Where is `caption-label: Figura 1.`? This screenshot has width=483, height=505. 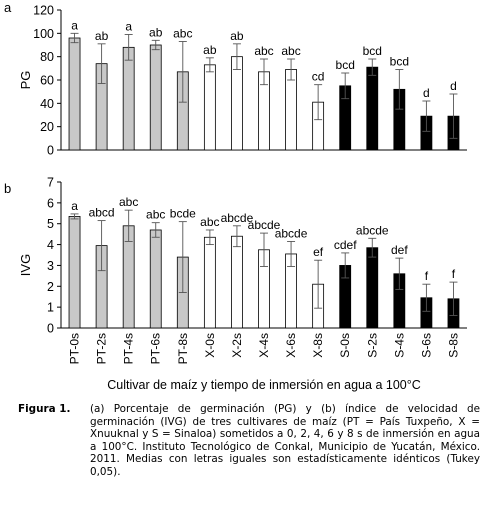
caption-label: Figura 1. is located at coordinates (44, 409).